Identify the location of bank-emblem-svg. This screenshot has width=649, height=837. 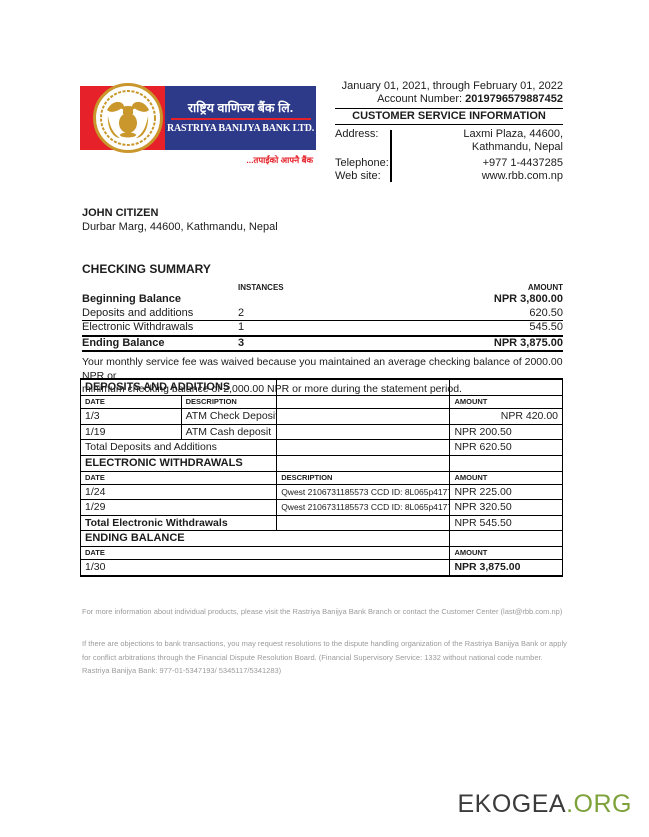
(128, 118).